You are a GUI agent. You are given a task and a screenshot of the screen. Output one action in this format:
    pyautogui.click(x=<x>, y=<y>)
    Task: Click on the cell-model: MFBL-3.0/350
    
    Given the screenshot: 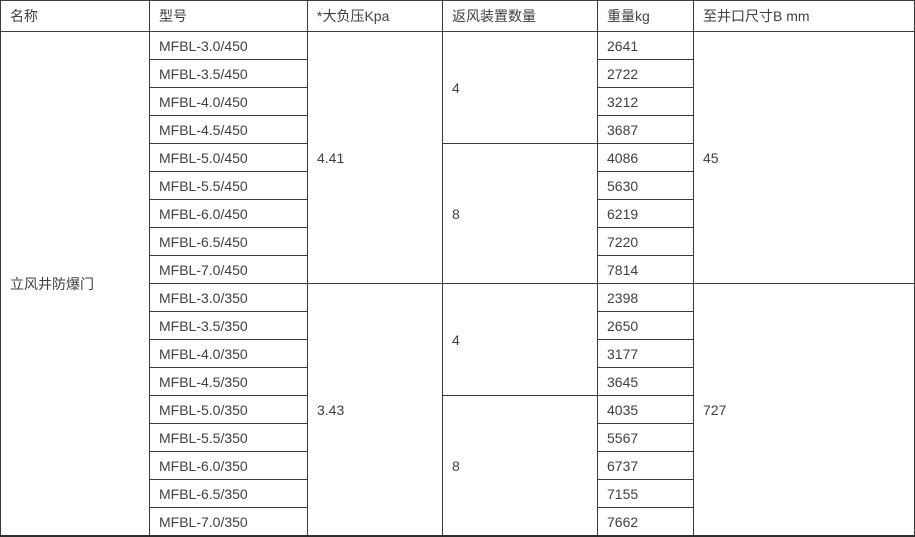 What is the action you would take?
    pyautogui.click(x=228, y=297)
    